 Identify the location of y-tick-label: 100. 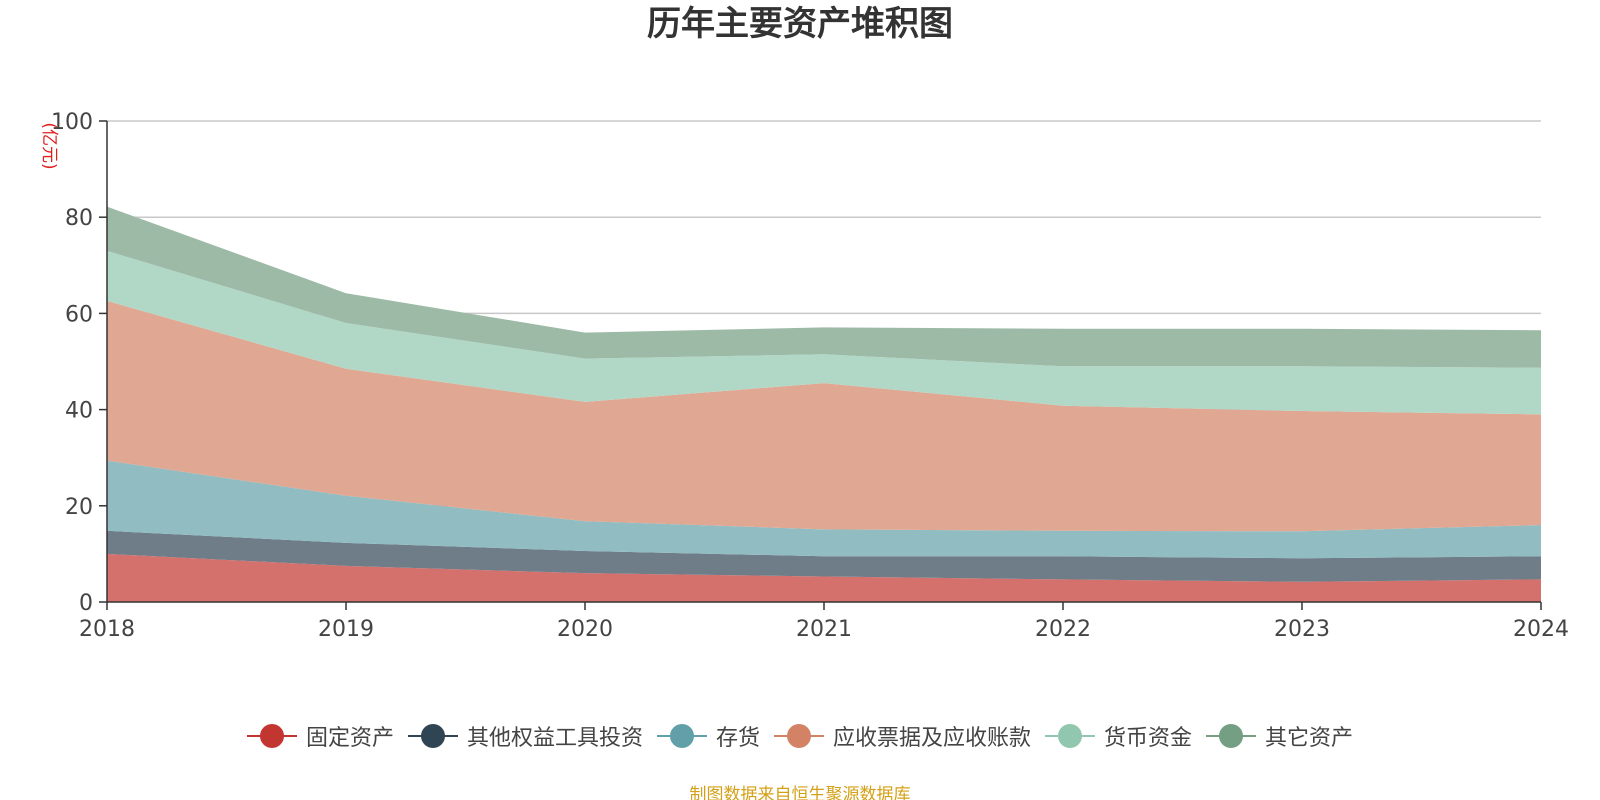
(72, 122).